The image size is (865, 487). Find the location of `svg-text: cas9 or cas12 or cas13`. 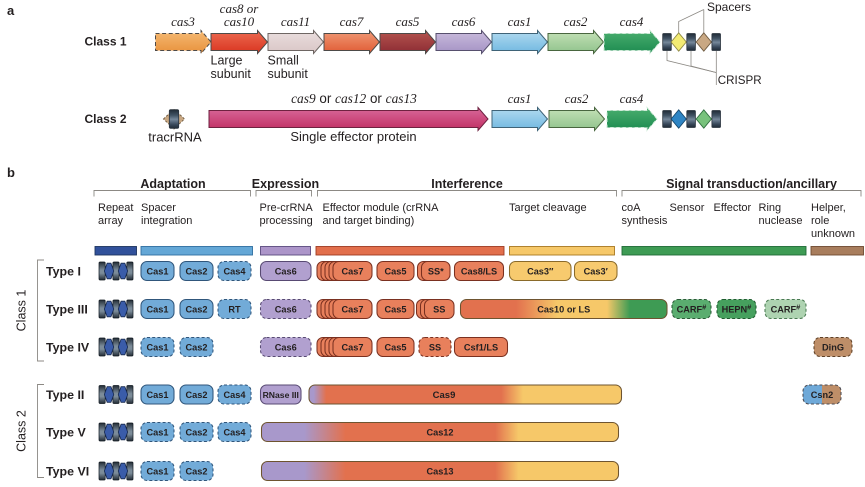

svg-text: cas9 or cas12 or cas13 is located at coordinates (354, 98).